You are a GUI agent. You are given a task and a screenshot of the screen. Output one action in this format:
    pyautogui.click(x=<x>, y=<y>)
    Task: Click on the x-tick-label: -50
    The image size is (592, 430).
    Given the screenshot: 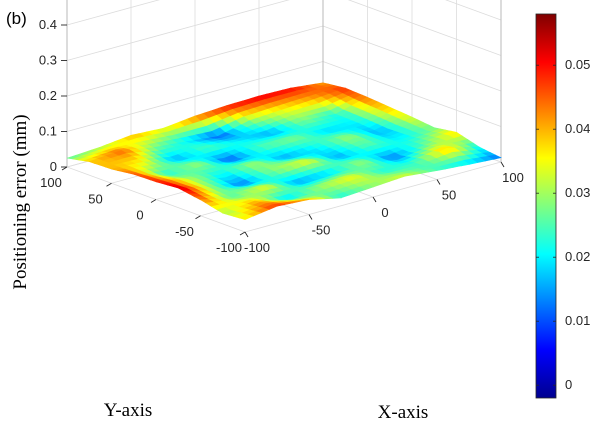 What is the action you would take?
    pyautogui.click(x=321, y=230)
    